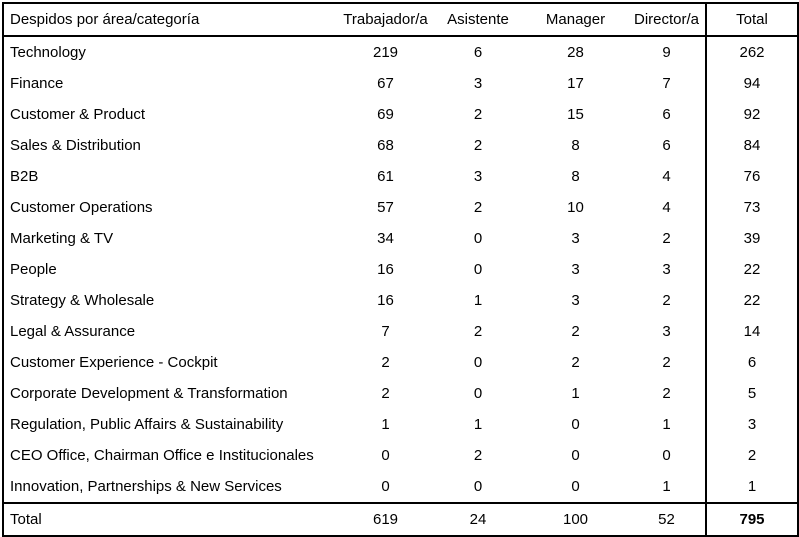 Image resolution: width=799 pixels, height=537 pixels. I want to click on cell-value: 57, so click(385, 207).